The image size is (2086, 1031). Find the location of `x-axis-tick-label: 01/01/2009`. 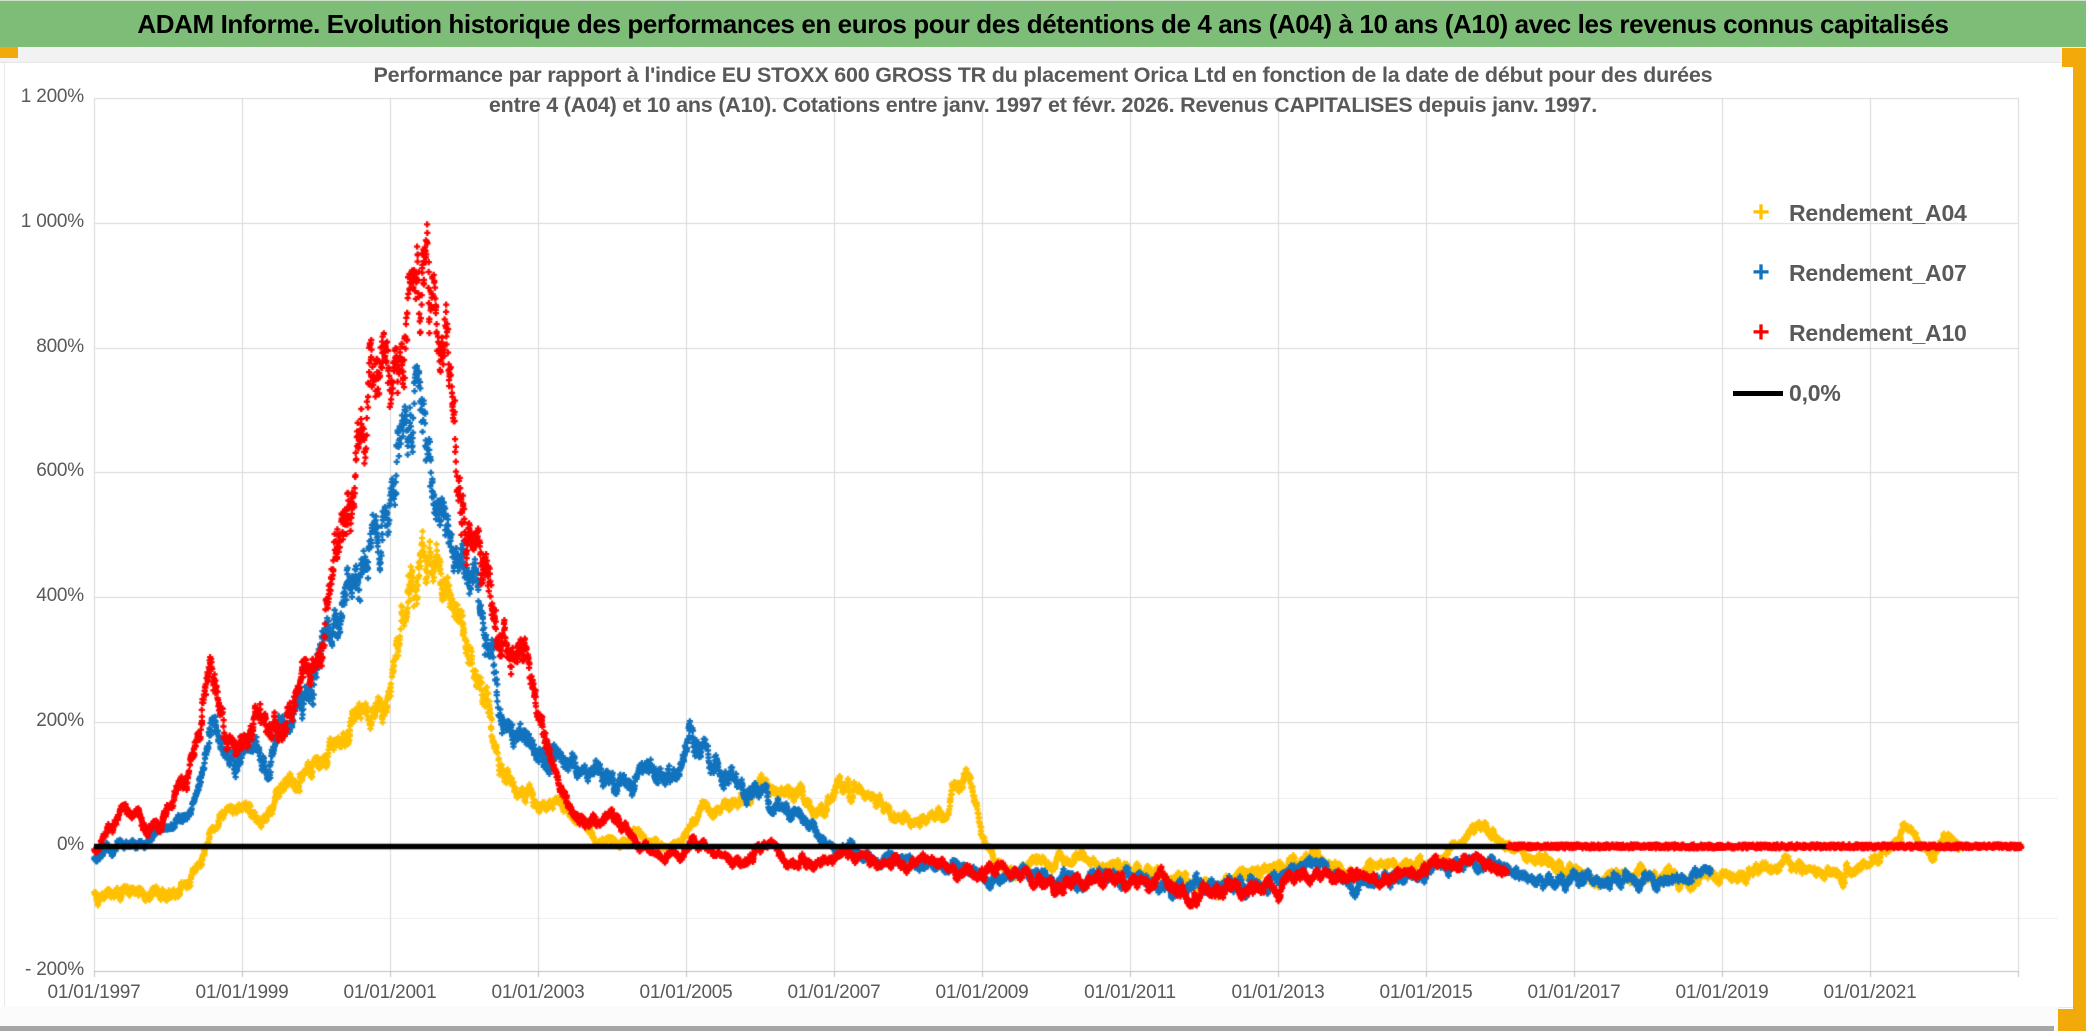

x-axis-tick-label: 01/01/2009 is located at coordinates (982, 992).